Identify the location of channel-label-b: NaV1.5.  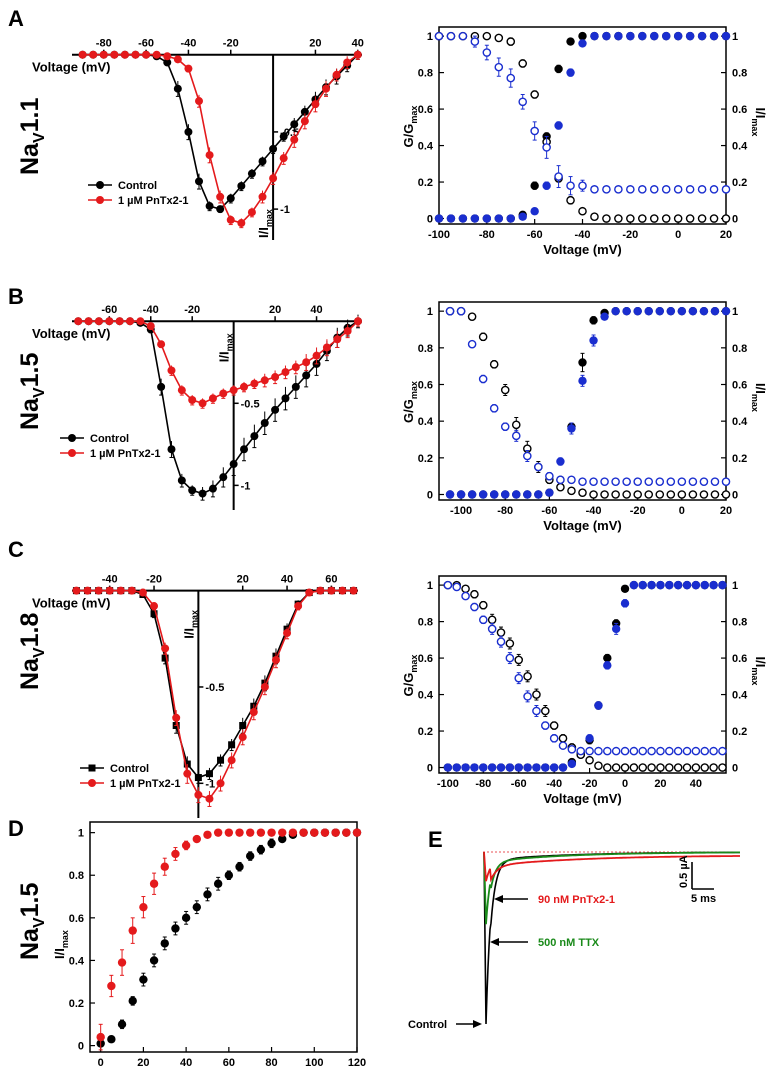
(32, 391).